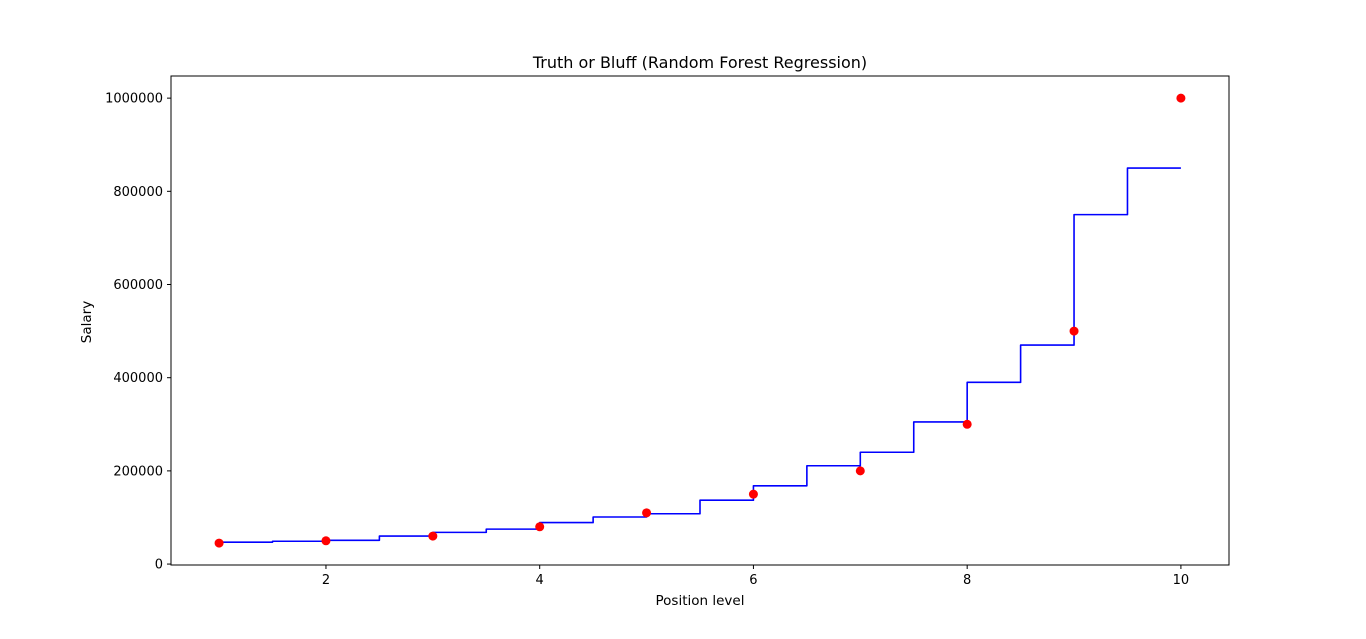 The width and height of the screenshot is (1366, 639). I want to click on x-tick-label: 8, so click(967, 580).